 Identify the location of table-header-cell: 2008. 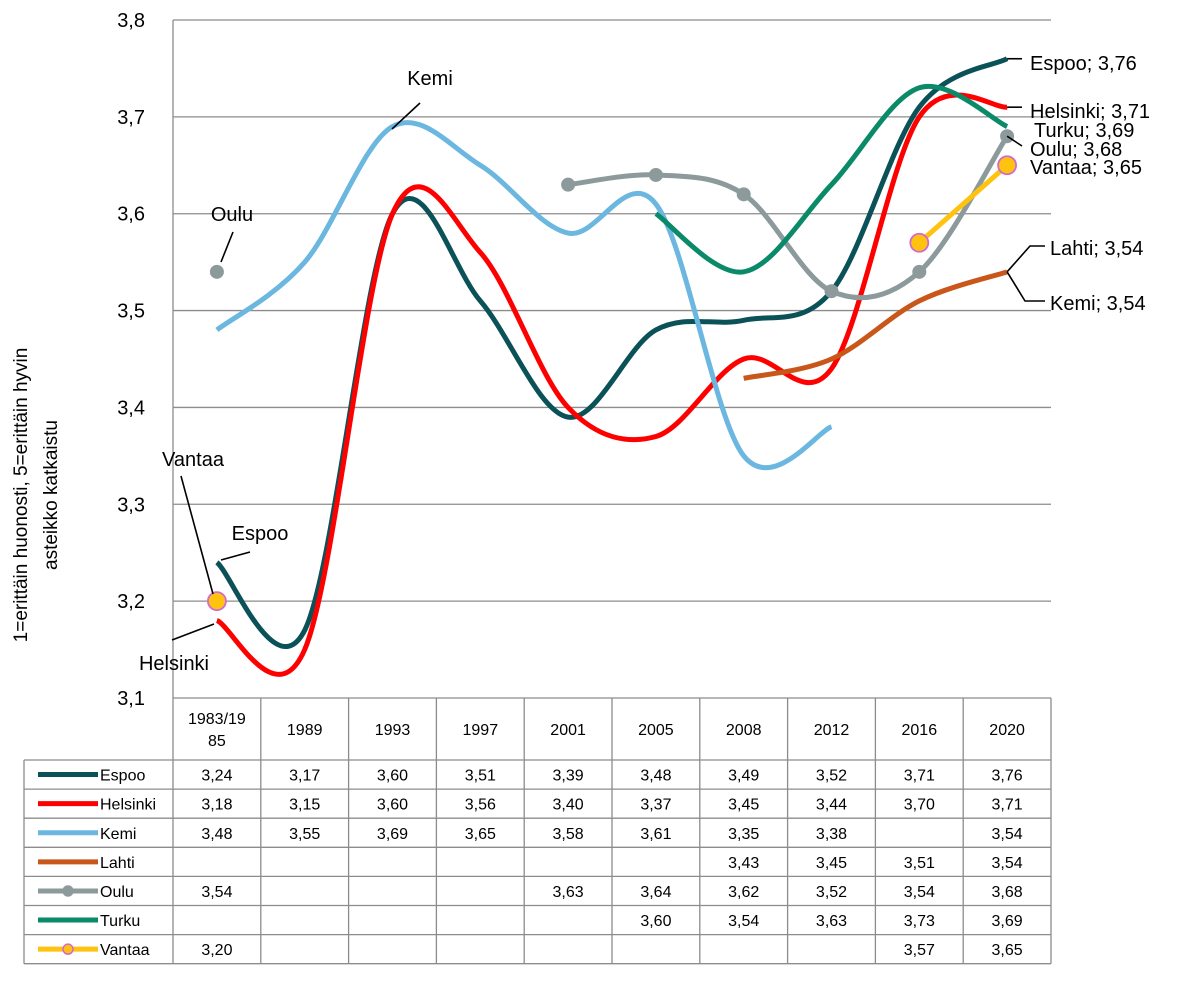
(744, 730).